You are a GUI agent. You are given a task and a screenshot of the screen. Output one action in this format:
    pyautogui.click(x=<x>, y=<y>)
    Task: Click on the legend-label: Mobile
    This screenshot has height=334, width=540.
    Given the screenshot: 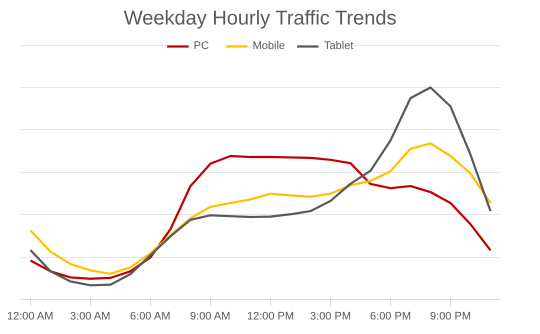 What is the action you would take?
    pyautogui.click(x=269, y=46)
    